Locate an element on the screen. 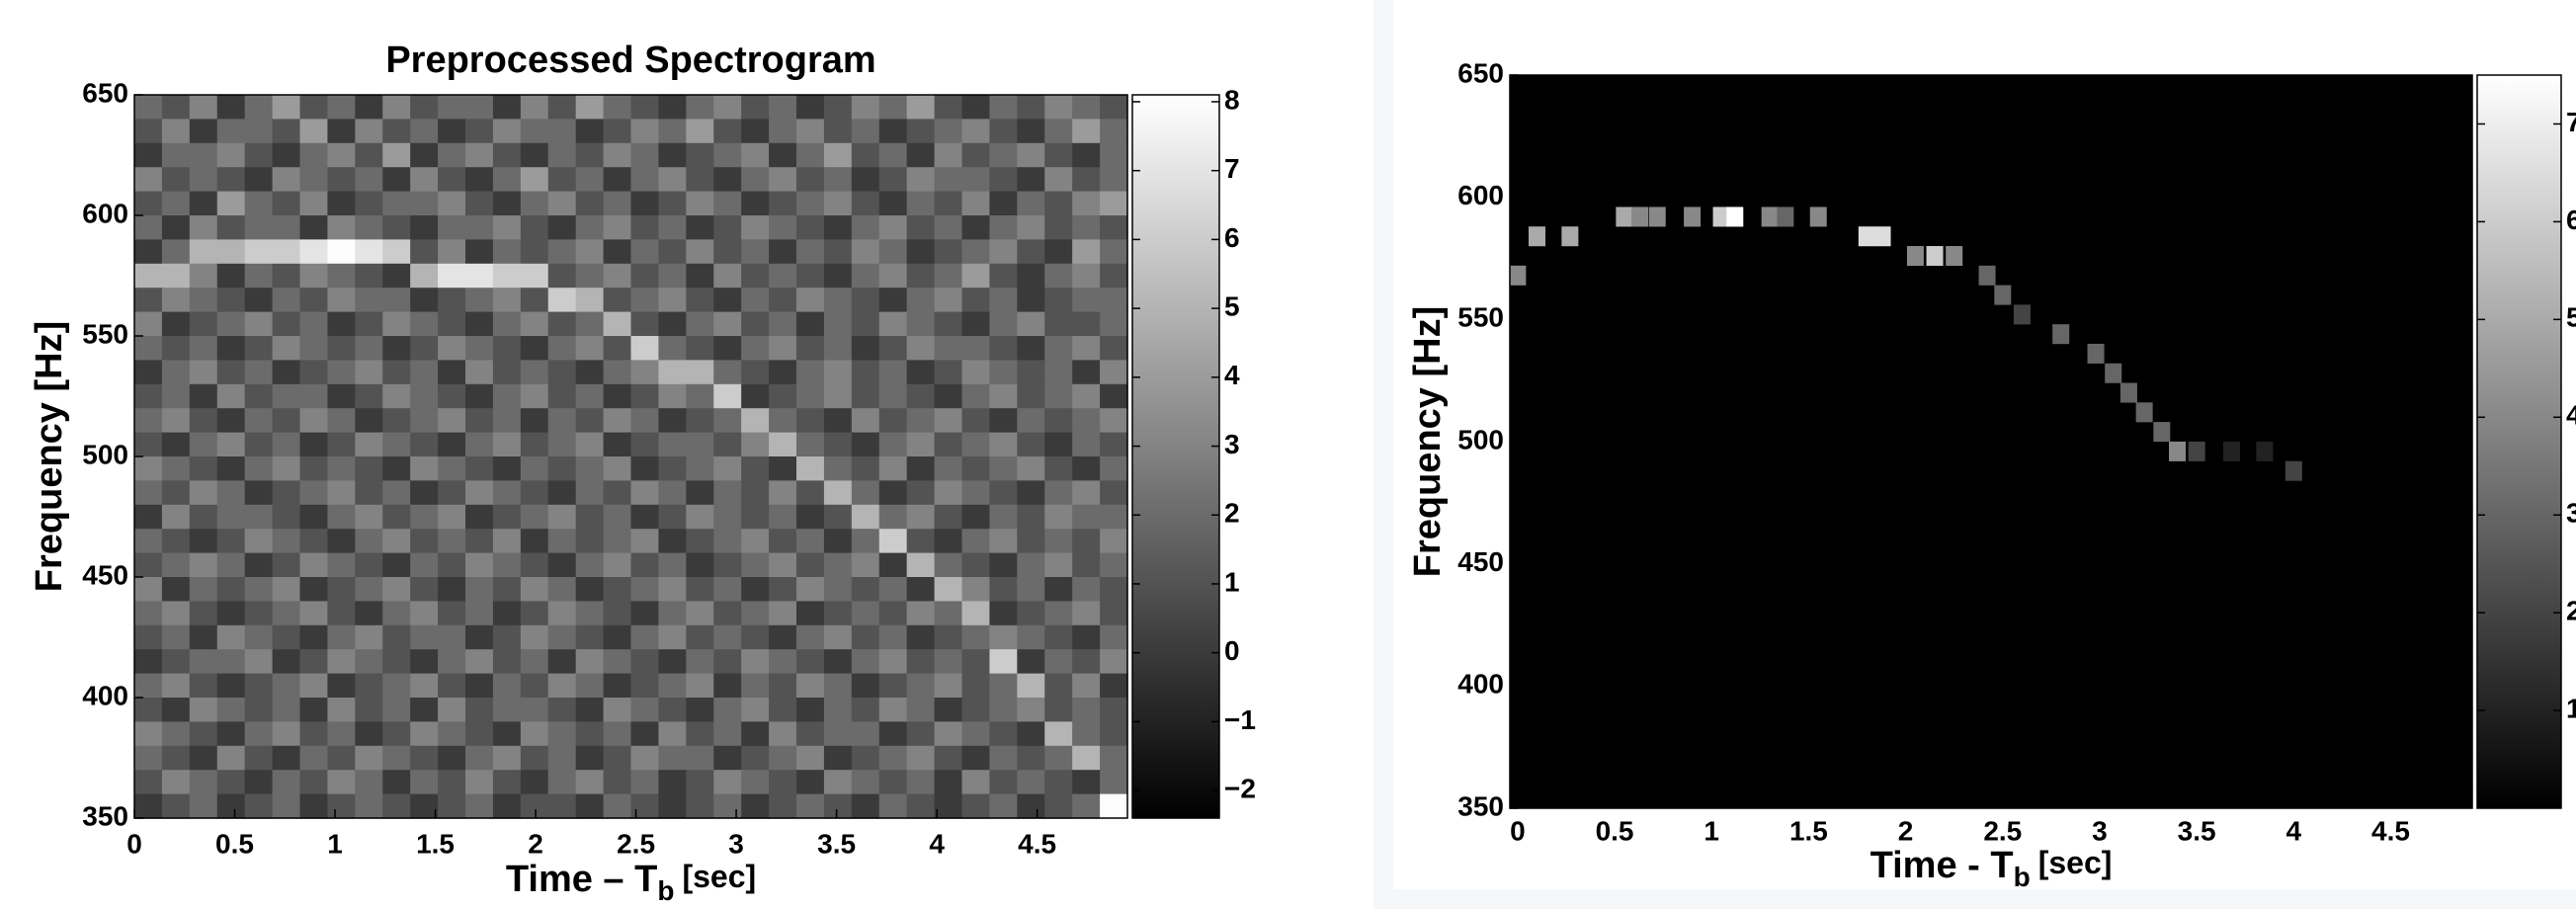 The height and width of the screenshot is (909, 2576). colorbar-tick-label: 0 is located at coordinates (1232, 650).